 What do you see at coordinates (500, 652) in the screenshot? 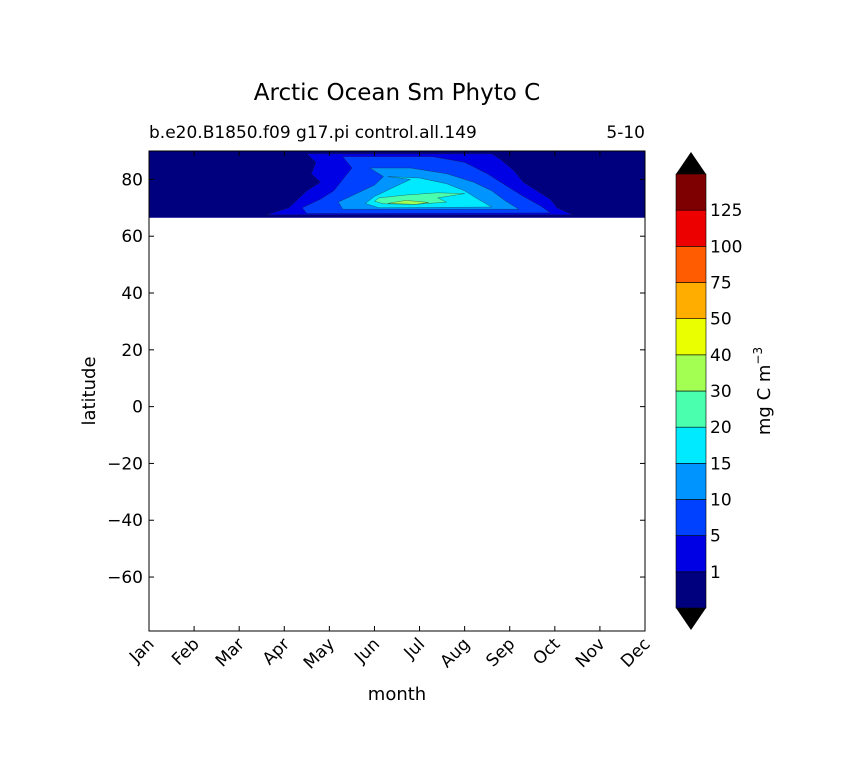
I see `x-tick-label: Sep` at bounding box center [500, 652].